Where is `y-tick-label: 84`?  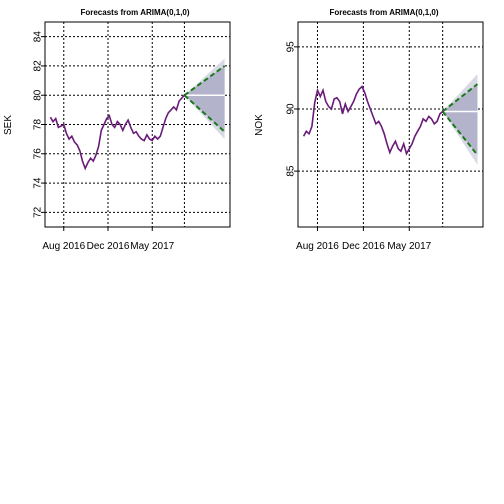
y-tick-label: 84 is located at coordinates (38, 37).